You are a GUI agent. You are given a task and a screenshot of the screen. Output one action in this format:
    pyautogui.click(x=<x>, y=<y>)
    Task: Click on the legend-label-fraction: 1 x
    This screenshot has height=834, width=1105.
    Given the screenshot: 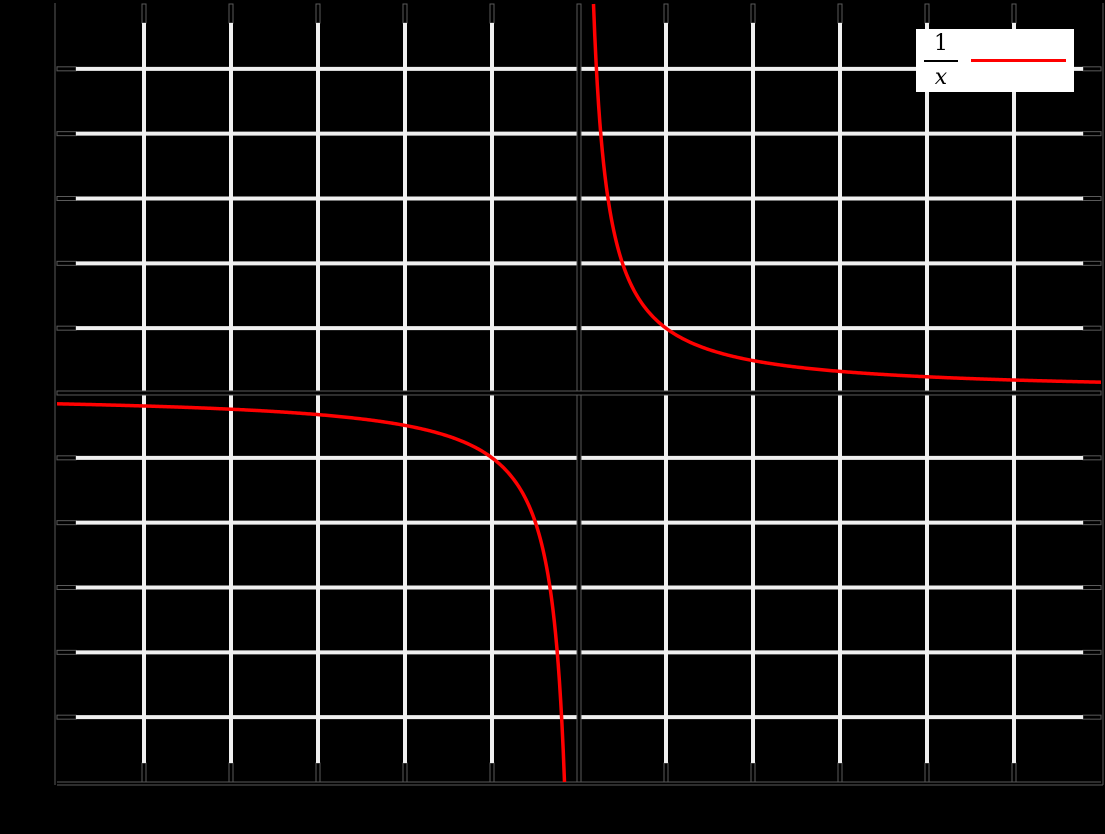 What is the action you would take?
    pyautogui.click(x=941, y=61)
    